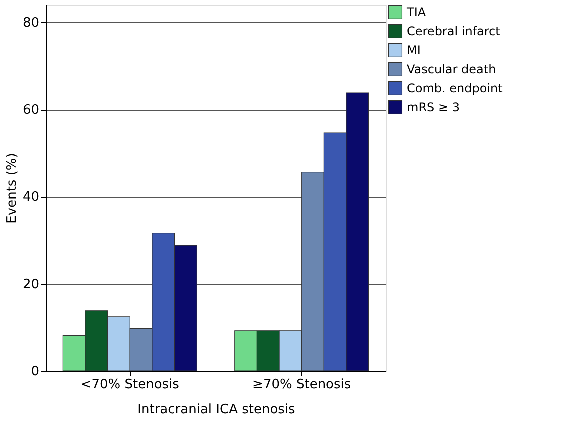 The image size is (563, 448). I want to click on legend-label: Cerebral infarct, so click(454, 31).